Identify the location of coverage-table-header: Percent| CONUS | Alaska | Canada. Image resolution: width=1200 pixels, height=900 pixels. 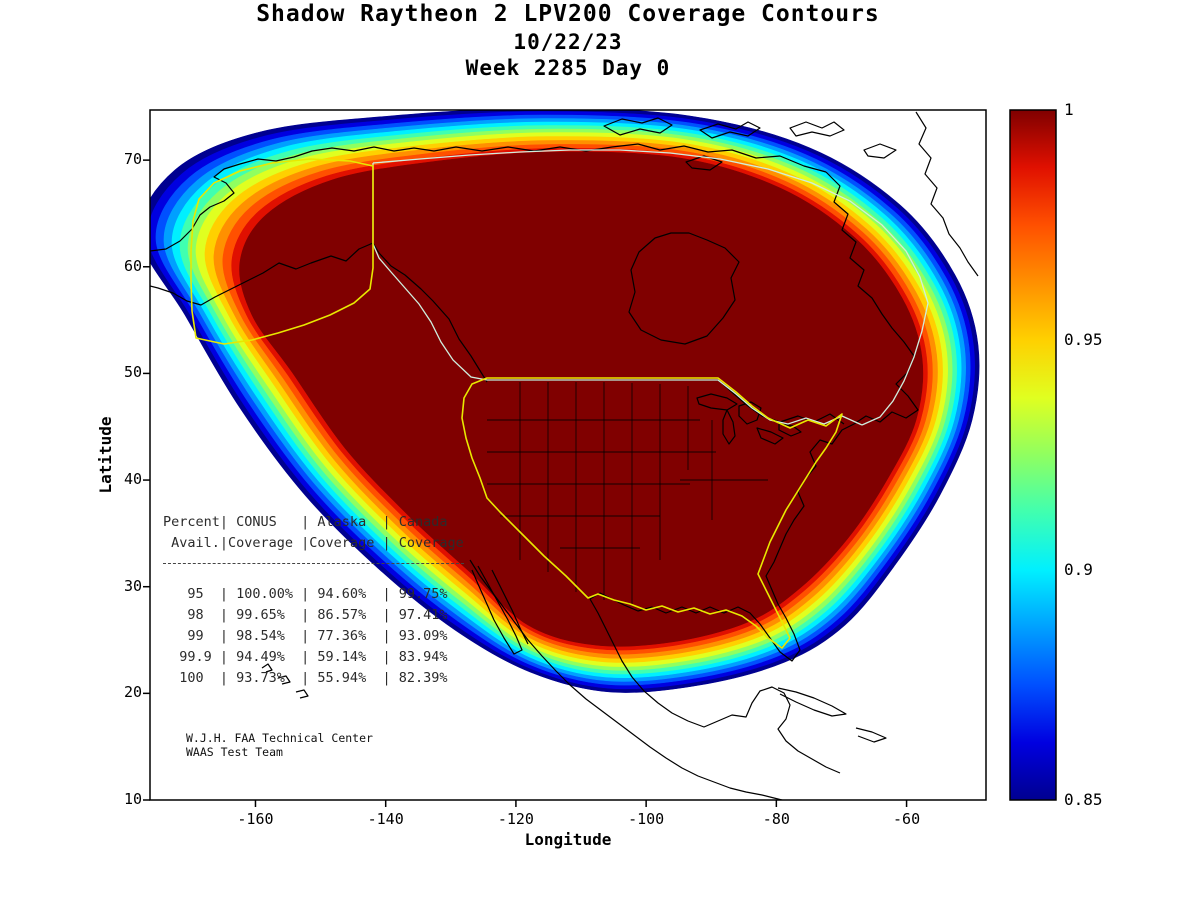
(305, 522).